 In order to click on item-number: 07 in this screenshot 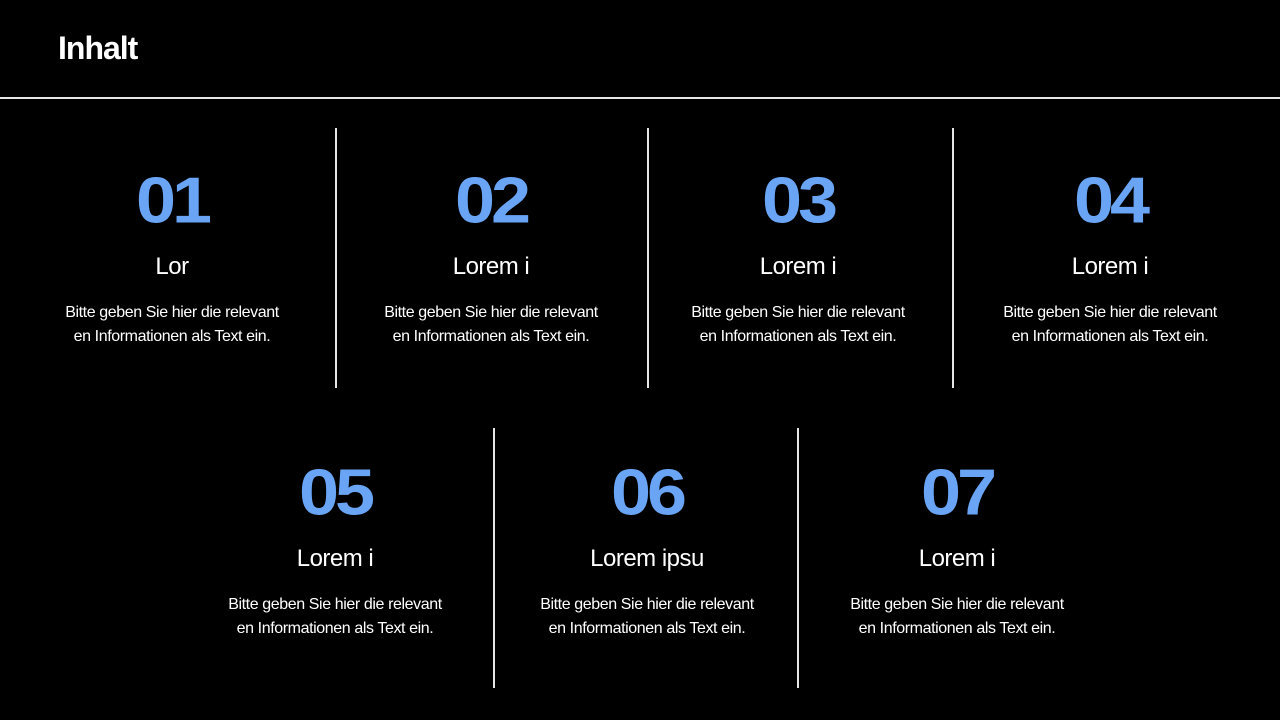, I will do `click(958, 493)`.